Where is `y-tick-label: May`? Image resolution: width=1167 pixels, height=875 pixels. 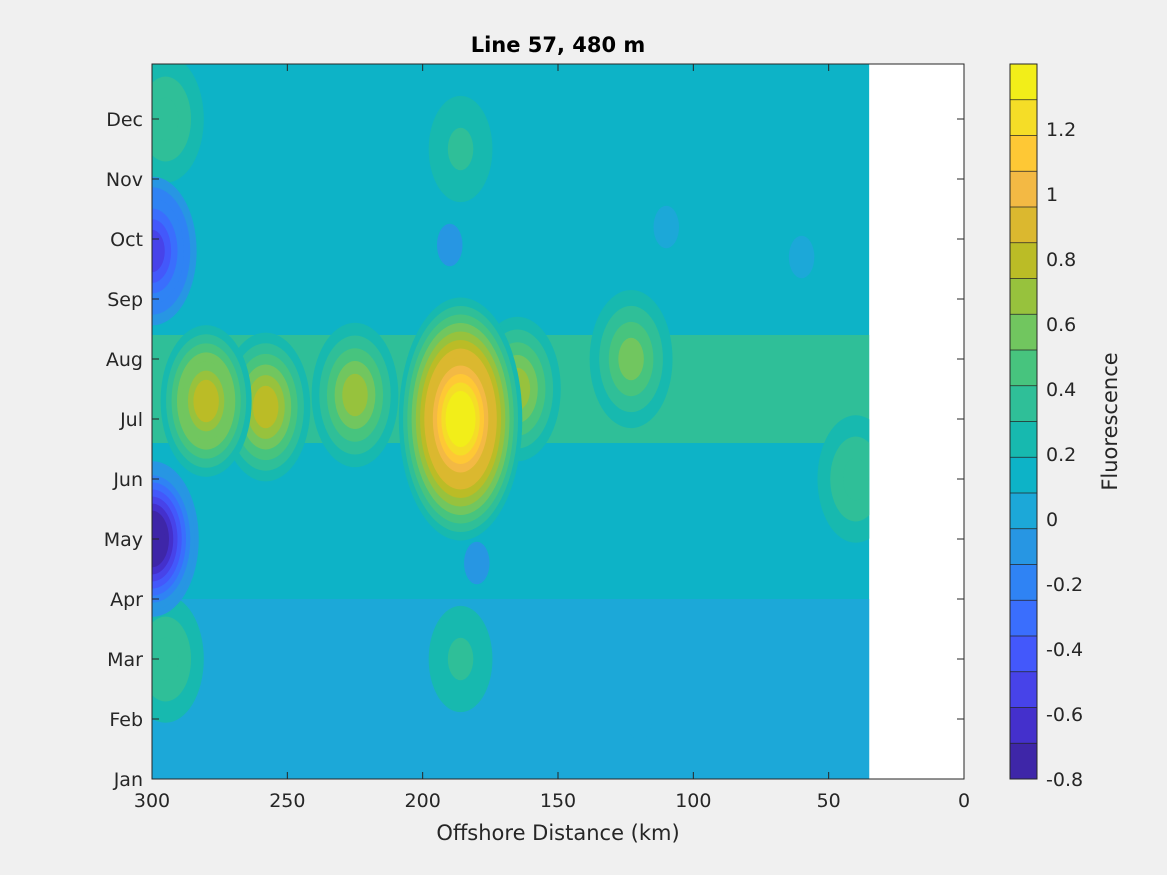 y-tick-label: May is located at coordinates (123, 540).